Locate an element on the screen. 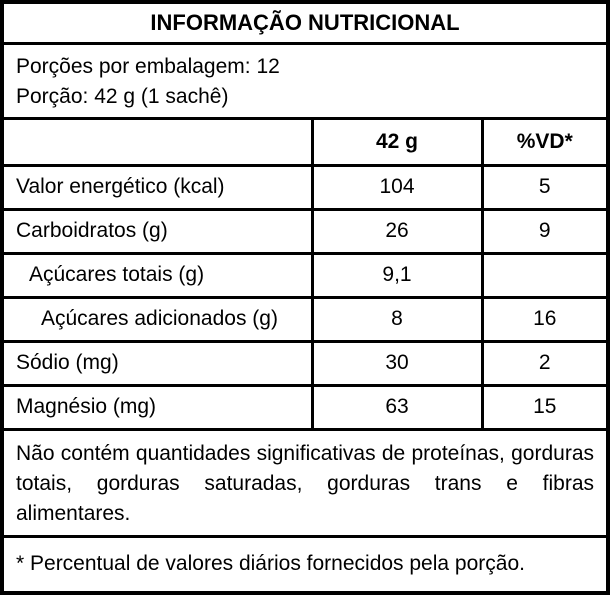 Image resolution: width=610 pixels, height=595 pixels. row-label: Magnésio (mg) is located at coordinates (159, 407).